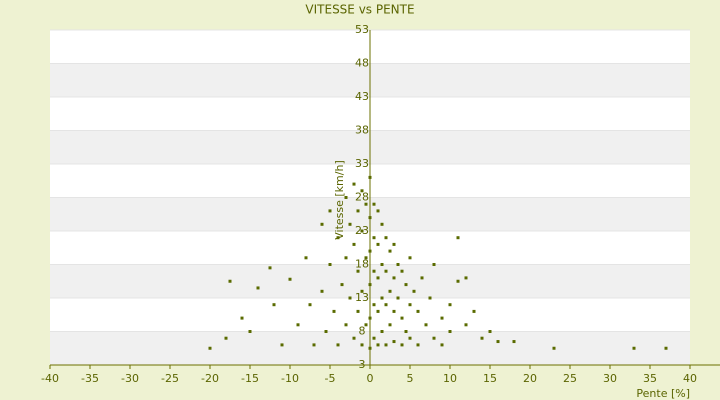 This screenshot has height=400, width=720. What do you see at coordinates (170, 378) in the screenshot?
I see `x-tick-label: -25` at bounding box center [170, 378].